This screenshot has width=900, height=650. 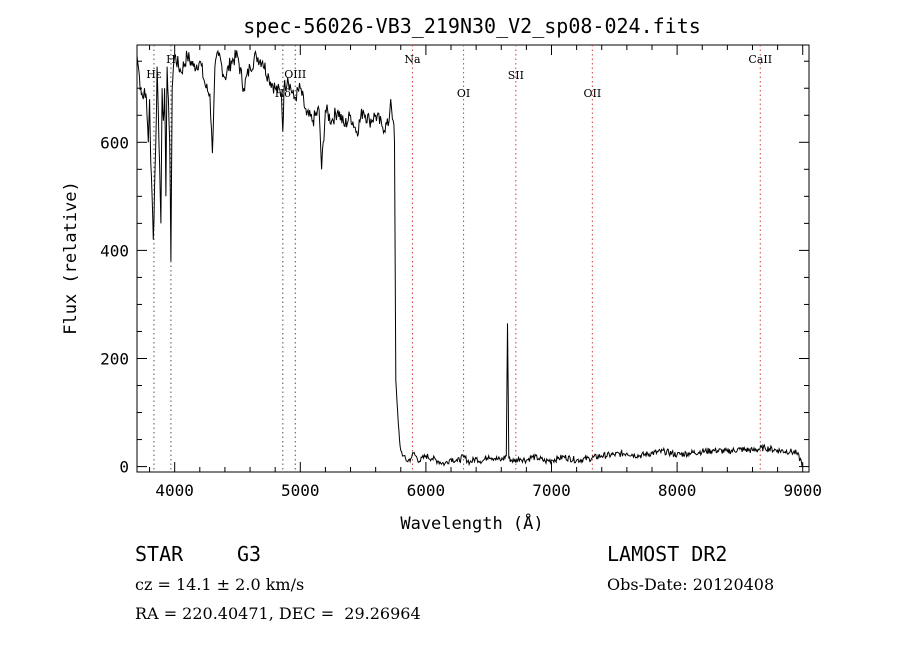 What do you see at coordinates (691, 584) in the screenshot?
I see `obs-date: Obs-Date: 20120408` at bounding box center [691, 584].